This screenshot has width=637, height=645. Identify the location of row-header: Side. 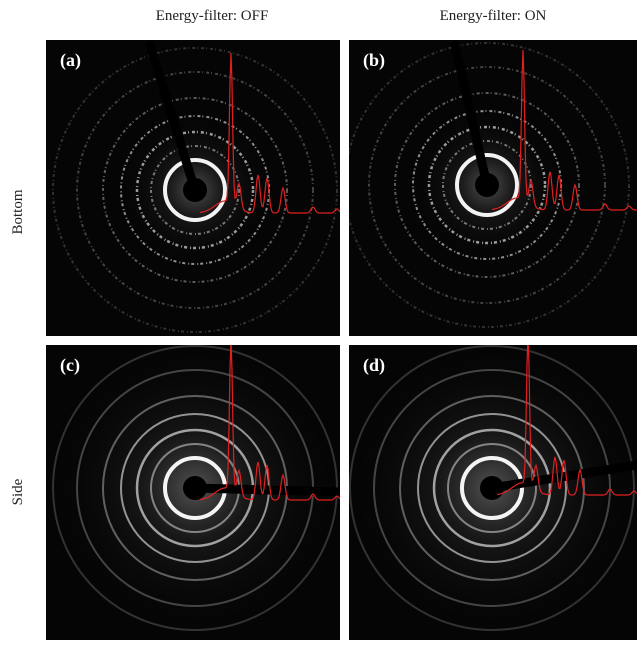
(18, 491).